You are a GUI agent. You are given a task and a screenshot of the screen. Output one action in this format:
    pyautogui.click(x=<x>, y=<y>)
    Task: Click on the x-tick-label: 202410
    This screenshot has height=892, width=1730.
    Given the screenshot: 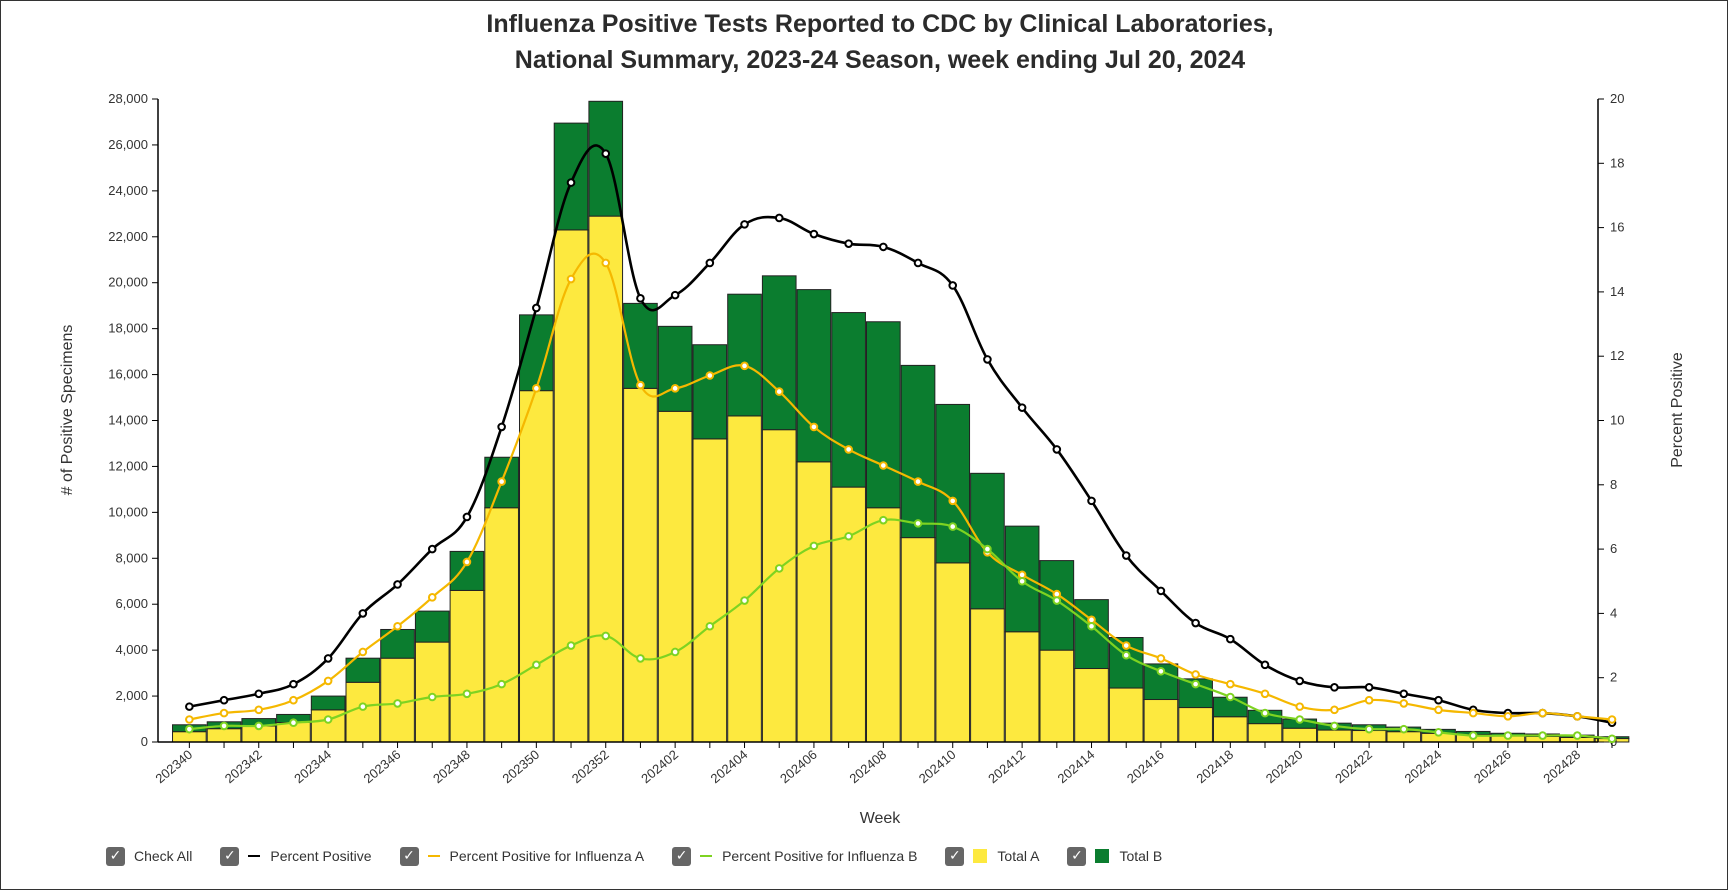 What is the action you would take?
    pyautogui.click(x=937, y=766)
    